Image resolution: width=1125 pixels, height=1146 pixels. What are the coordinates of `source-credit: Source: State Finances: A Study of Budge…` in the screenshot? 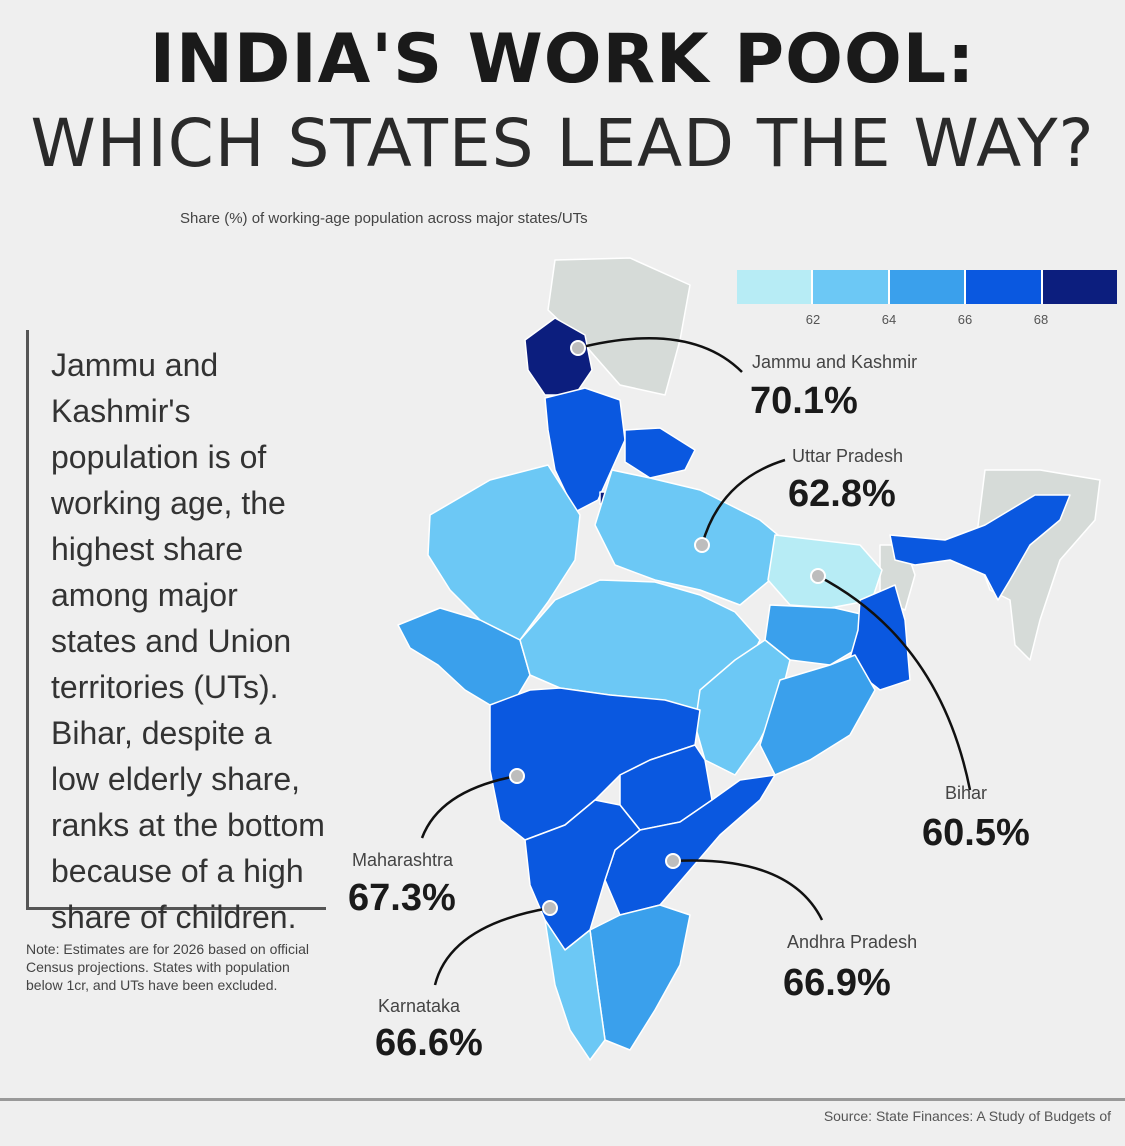 It's located at (967, 1116).